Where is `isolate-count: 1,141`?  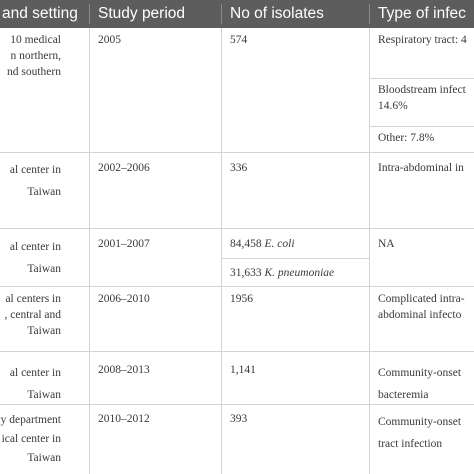
isolate-count: 1,141 is located at coordinates (243, 370).